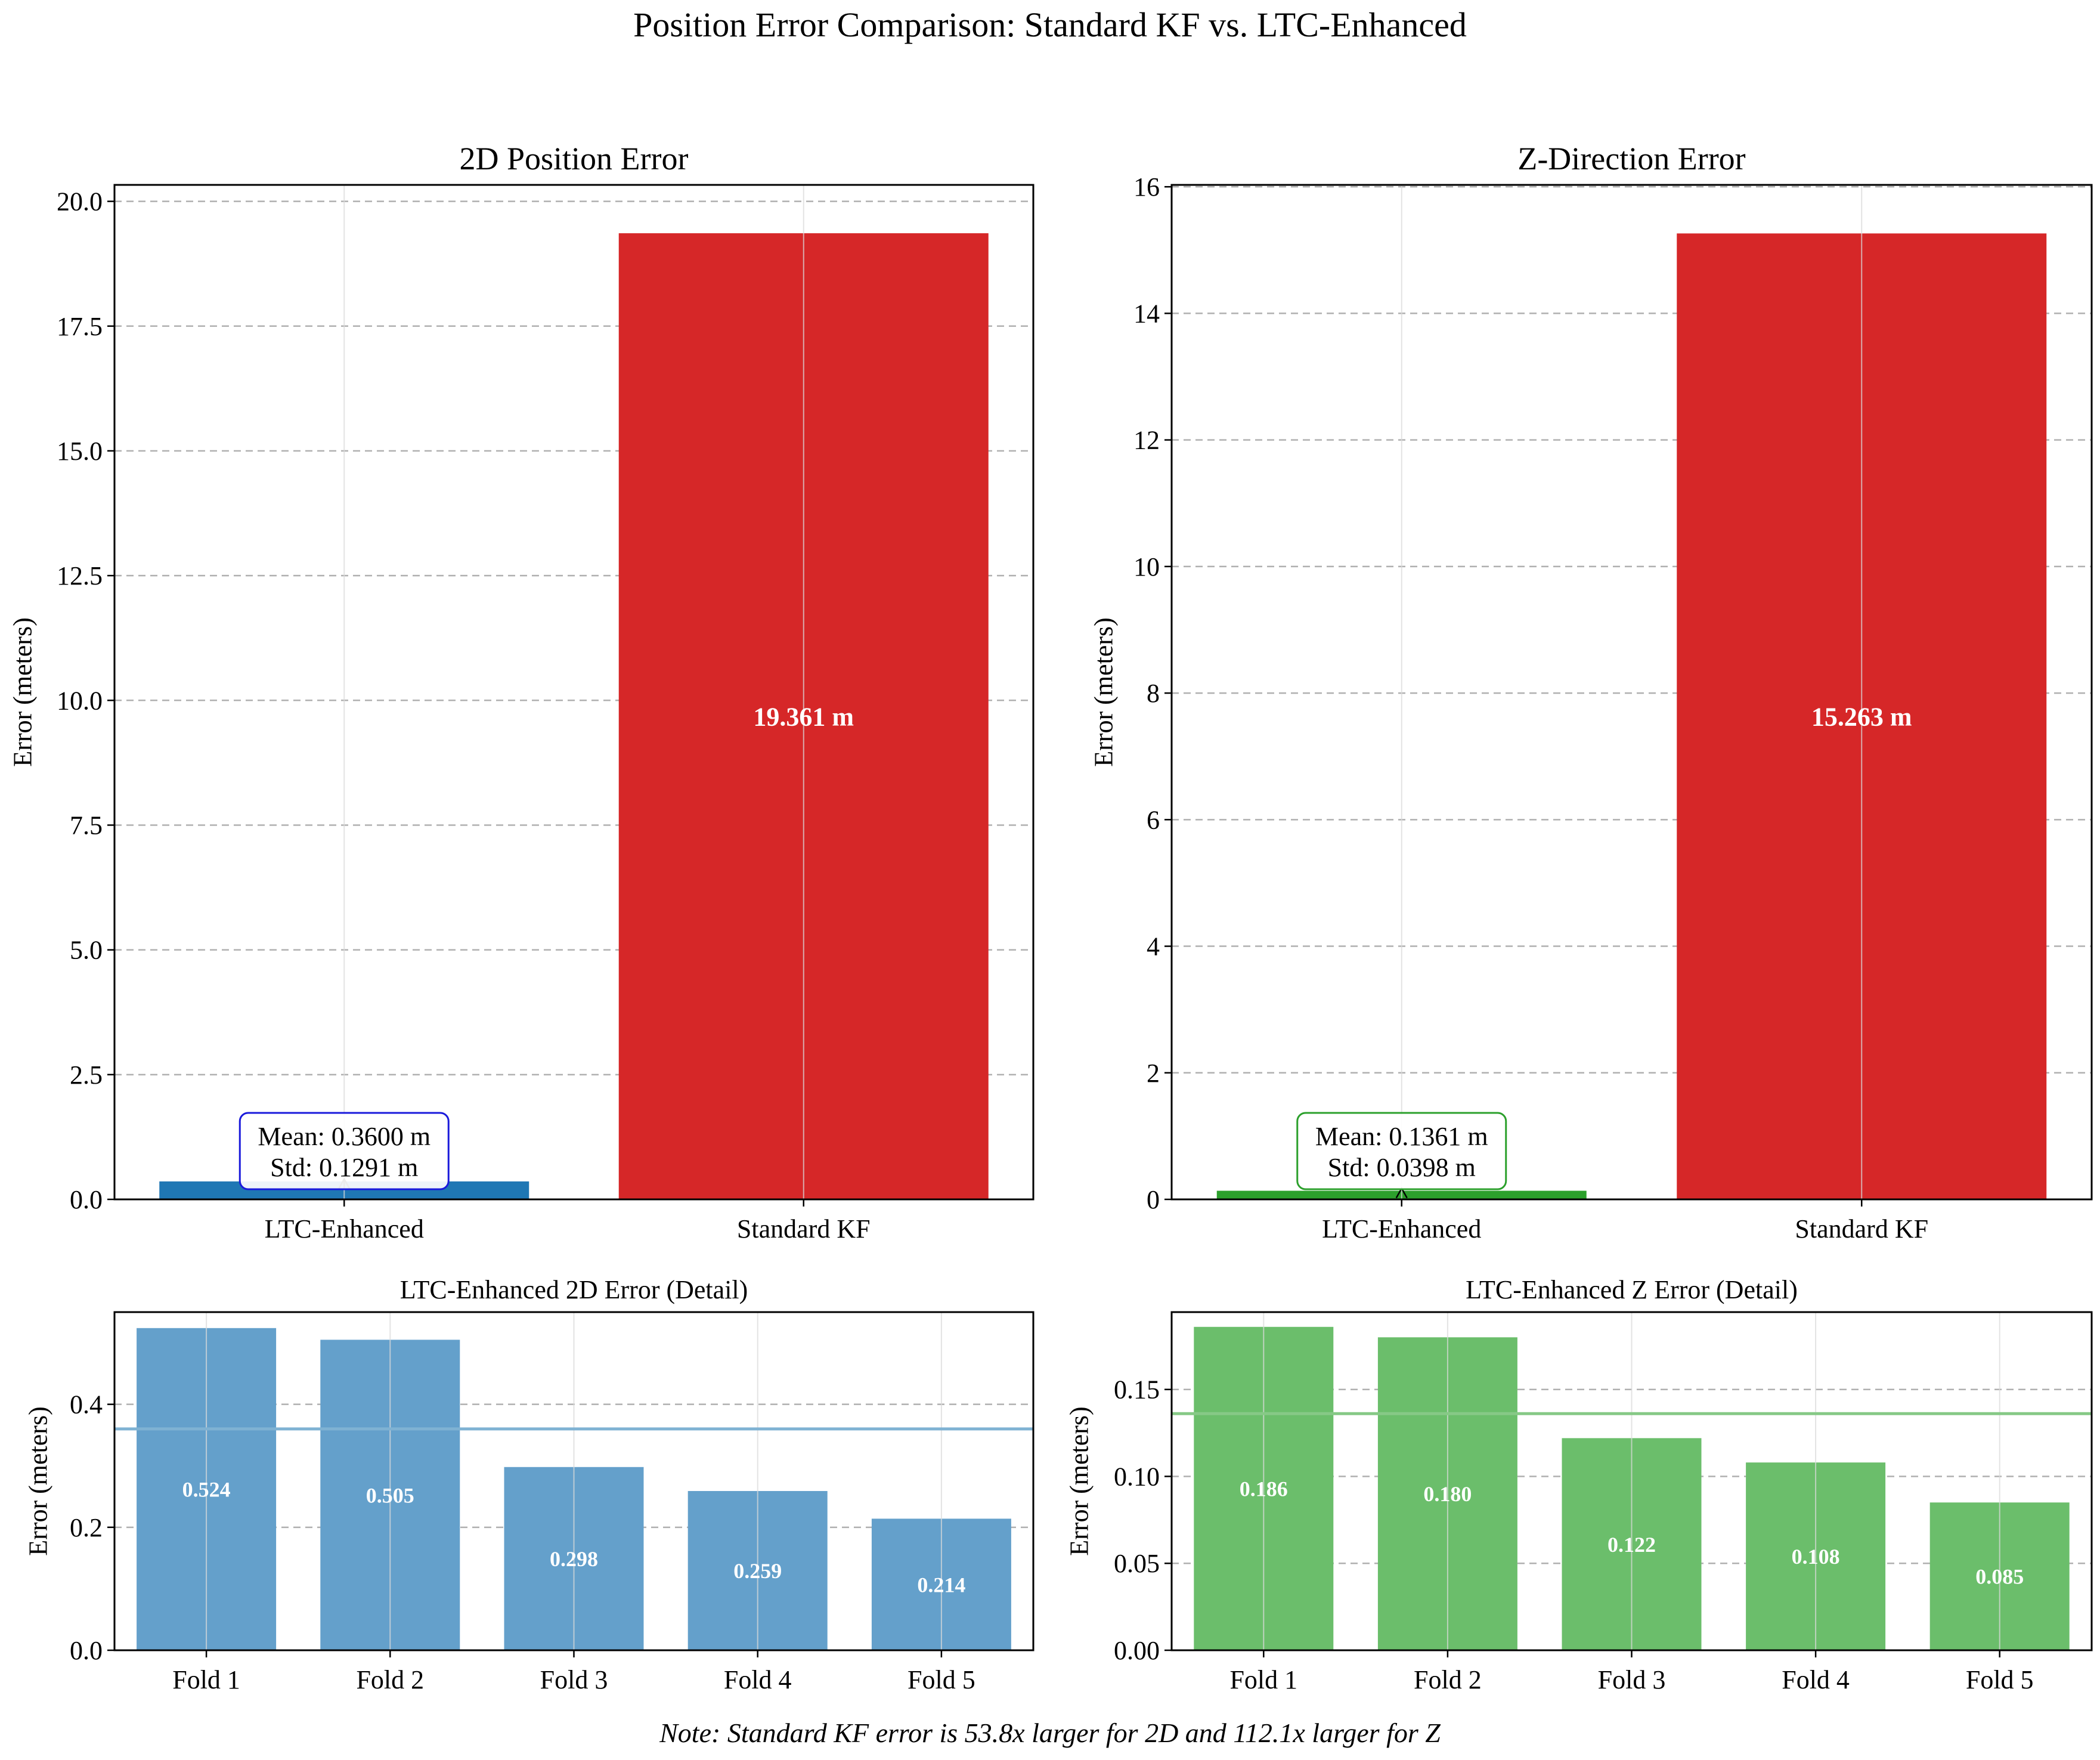  I want to click on y-tick-label: 10.0, so click(80, 701).